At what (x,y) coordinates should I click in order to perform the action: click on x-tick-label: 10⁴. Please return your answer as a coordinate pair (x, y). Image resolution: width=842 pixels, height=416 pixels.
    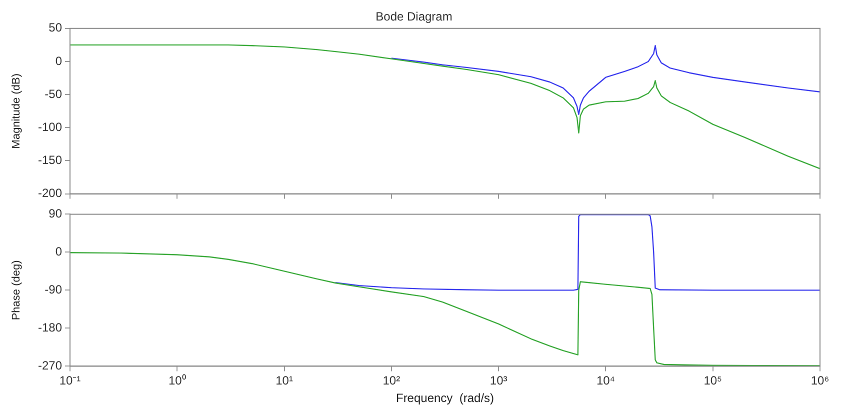
    Looking at the image, I should click on (605, 381).